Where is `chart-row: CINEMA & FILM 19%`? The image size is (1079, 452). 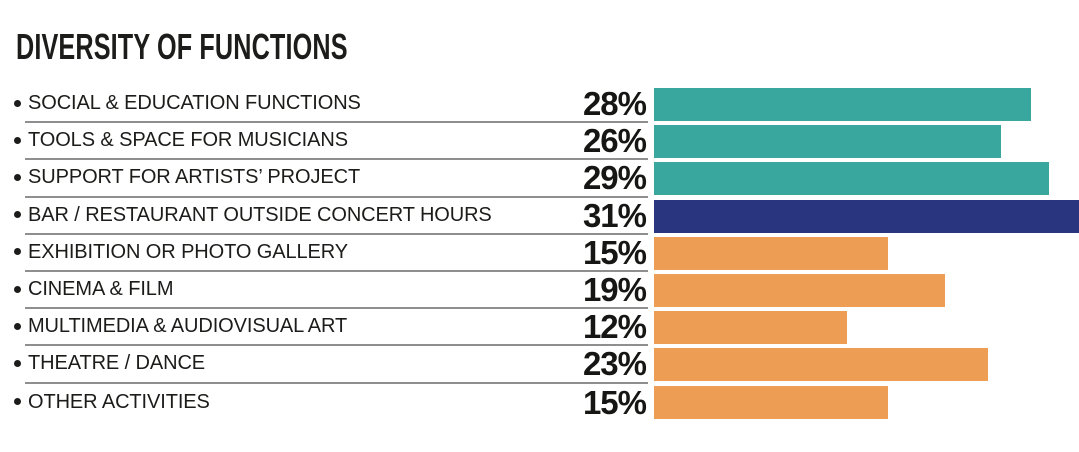 chart-row: CINEMA & FILM 19% is located at coordinates (546, 290).